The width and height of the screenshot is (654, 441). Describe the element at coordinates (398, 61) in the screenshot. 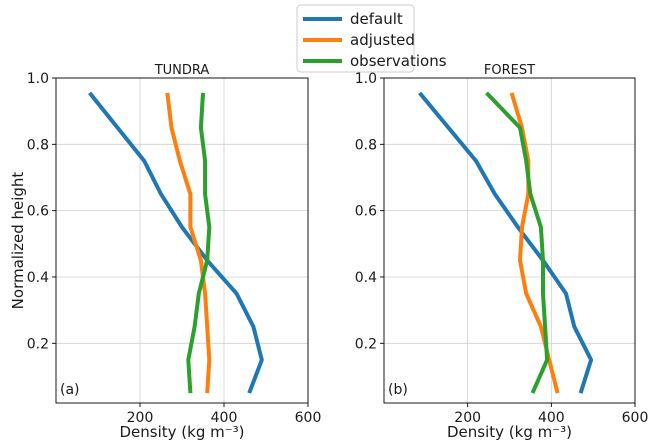

I see `legend-label-observations: observations` at that location.